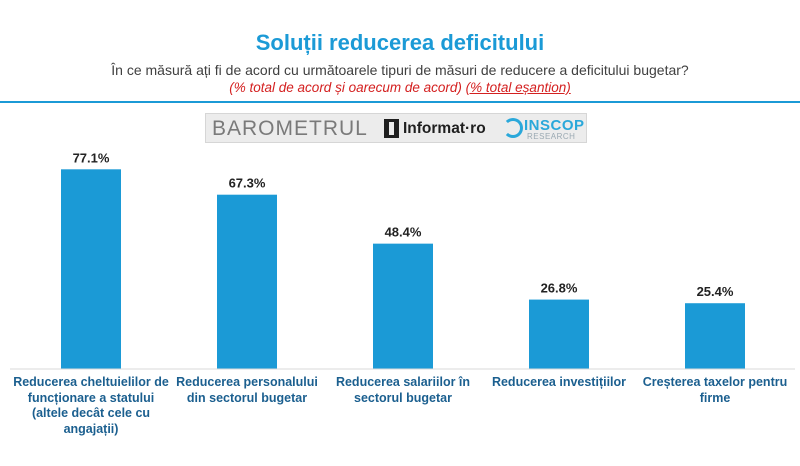 The image size is (800, 466). I want to click on value-label-4: 26.8%, so click(559, 288).